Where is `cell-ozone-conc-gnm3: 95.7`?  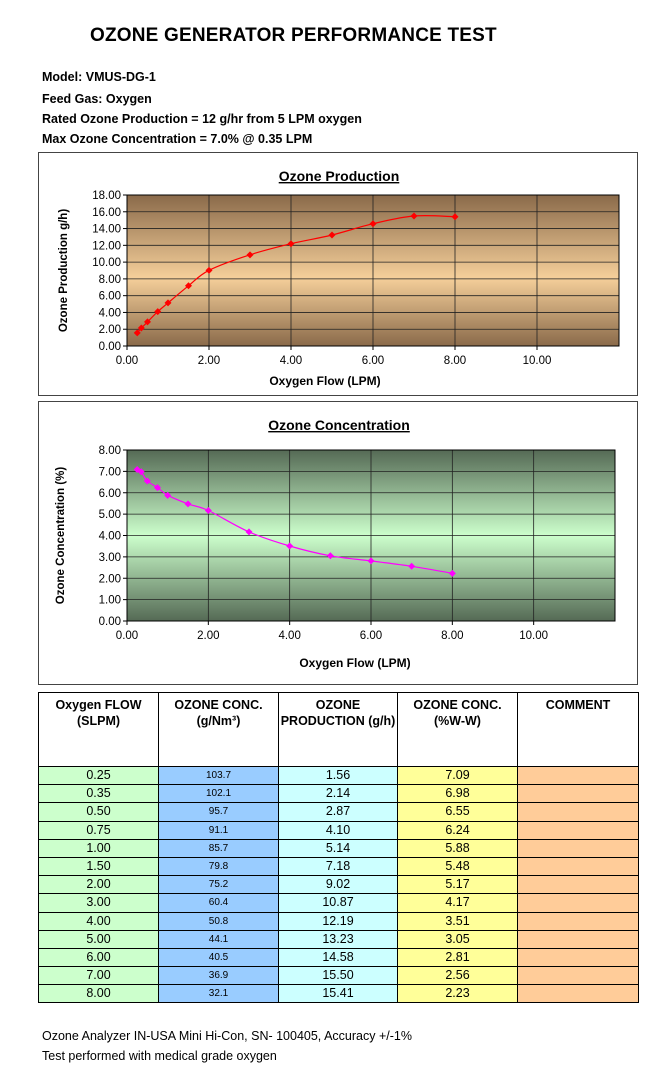 cell-ozone-conc-gnm3: 95.7 is located at coordinates (218, 812).